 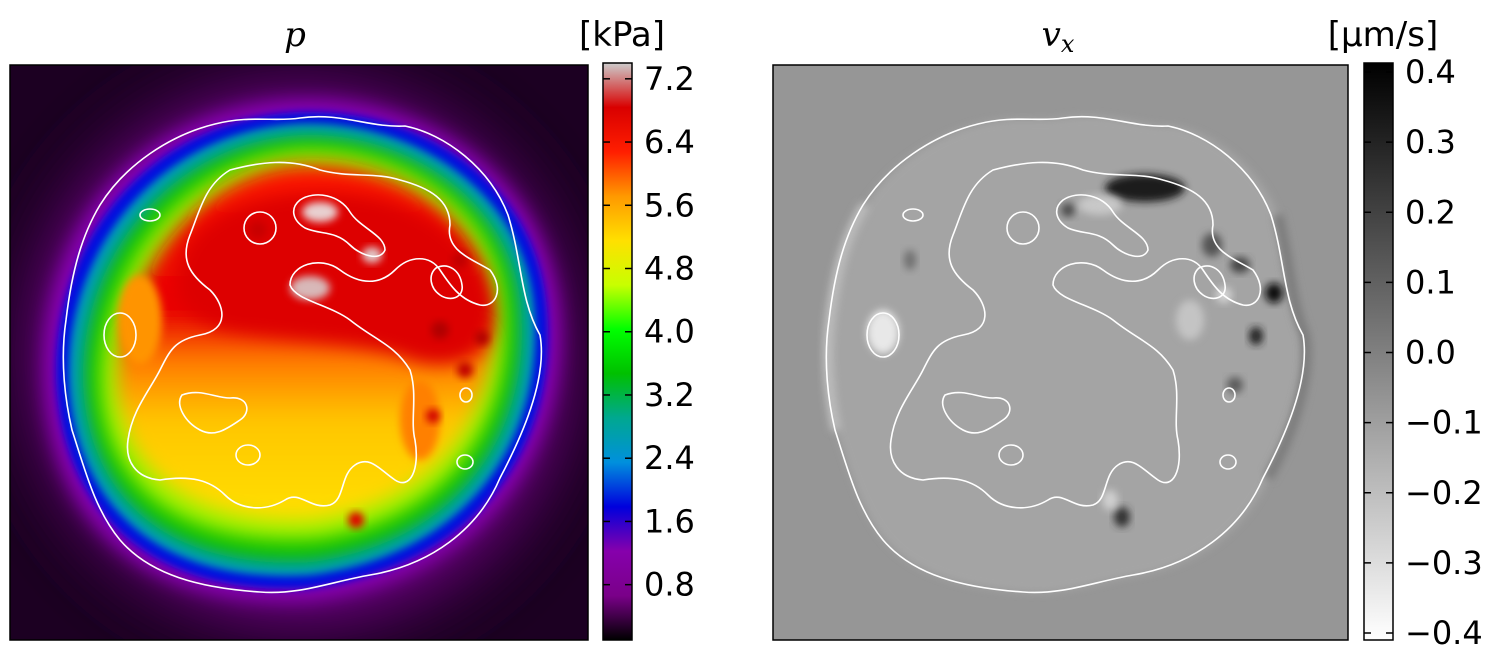 What do you see at coordinates (669, 205) in the screenshot?
I see `p-colorbar-tick-label: 5.6` at bounding box center [669, 205].